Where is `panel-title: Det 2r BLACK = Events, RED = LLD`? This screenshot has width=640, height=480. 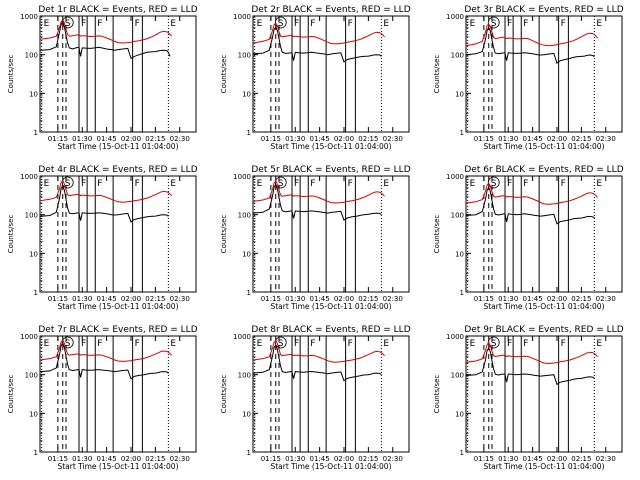
panel-title: Det 2r BLACK = Events, RED = LLD is located at coordinates (330, 10).